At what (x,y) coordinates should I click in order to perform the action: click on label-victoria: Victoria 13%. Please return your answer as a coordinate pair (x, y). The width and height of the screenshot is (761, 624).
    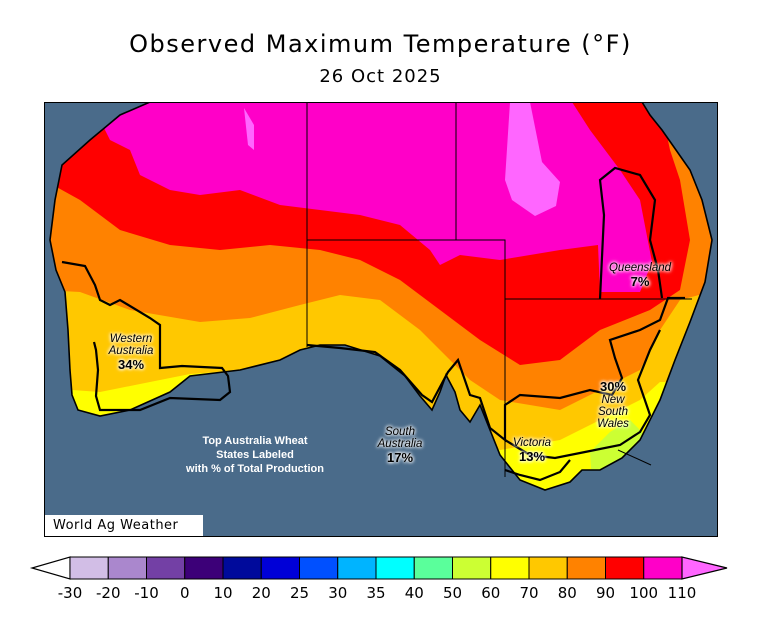
    Looking at the image, I should click on (532, 450).